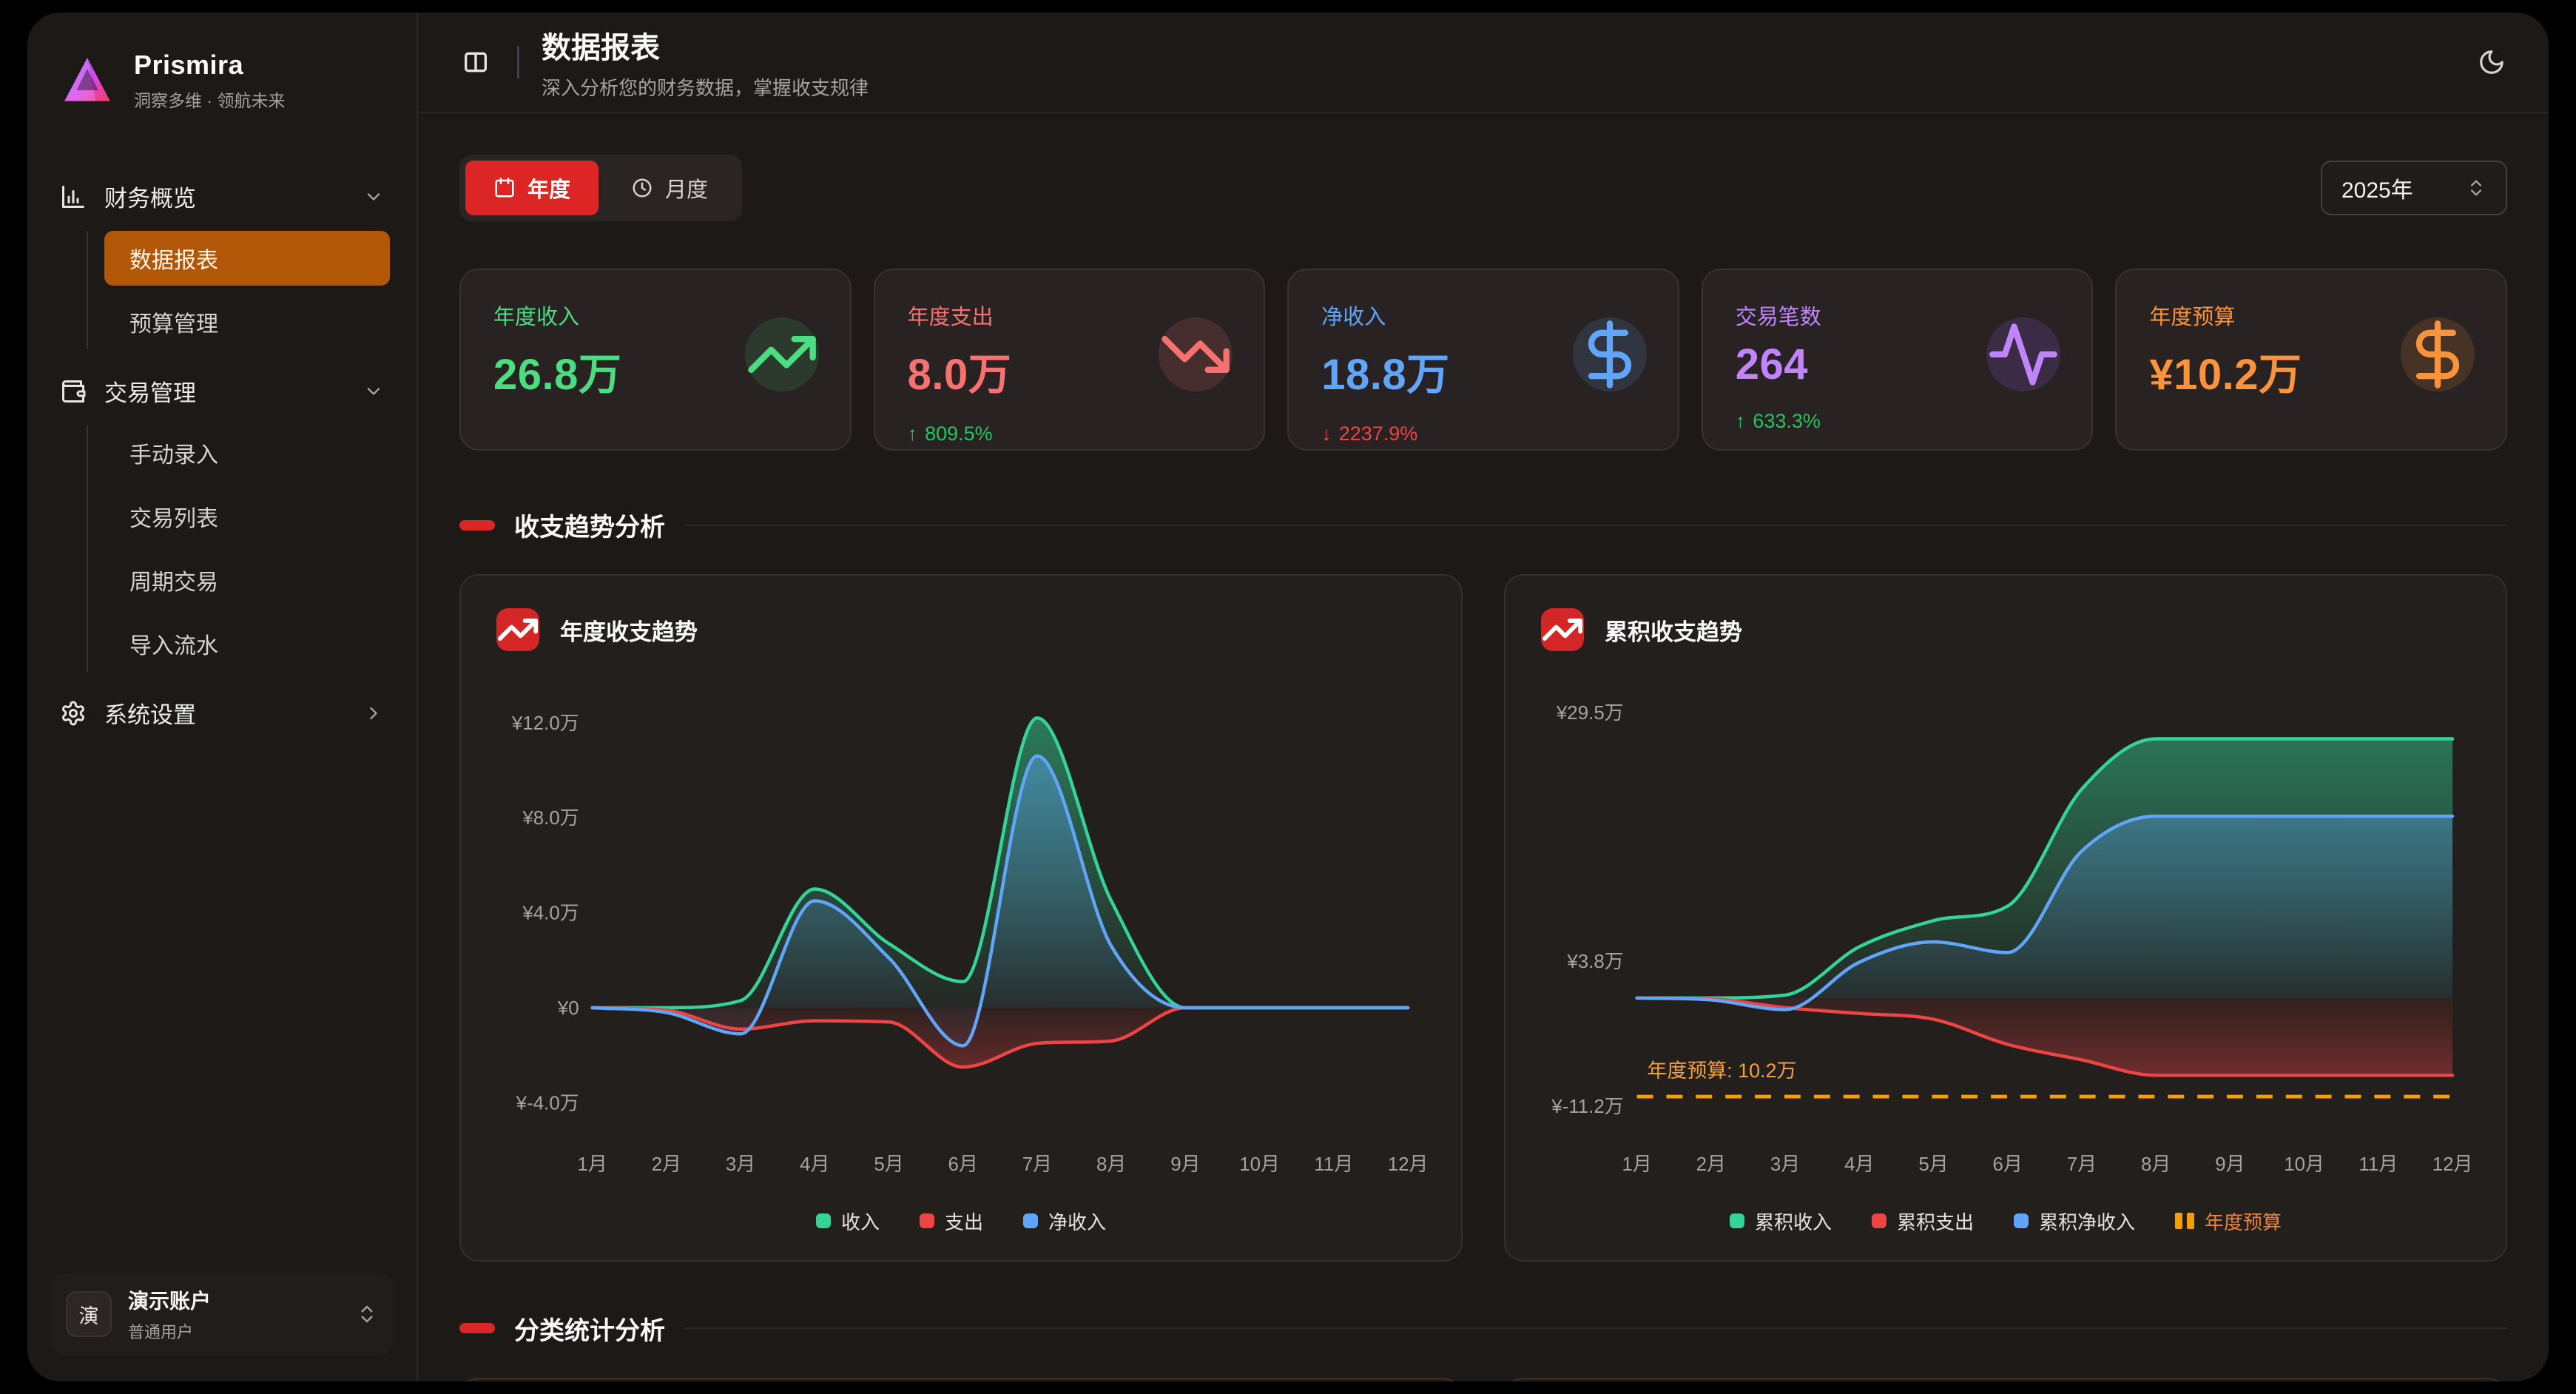  What do you see at coordinates (222, 712) in the screenshot?
I see `sidebar-group-系统设置: 系统设置` at bounding box center [222, 712].